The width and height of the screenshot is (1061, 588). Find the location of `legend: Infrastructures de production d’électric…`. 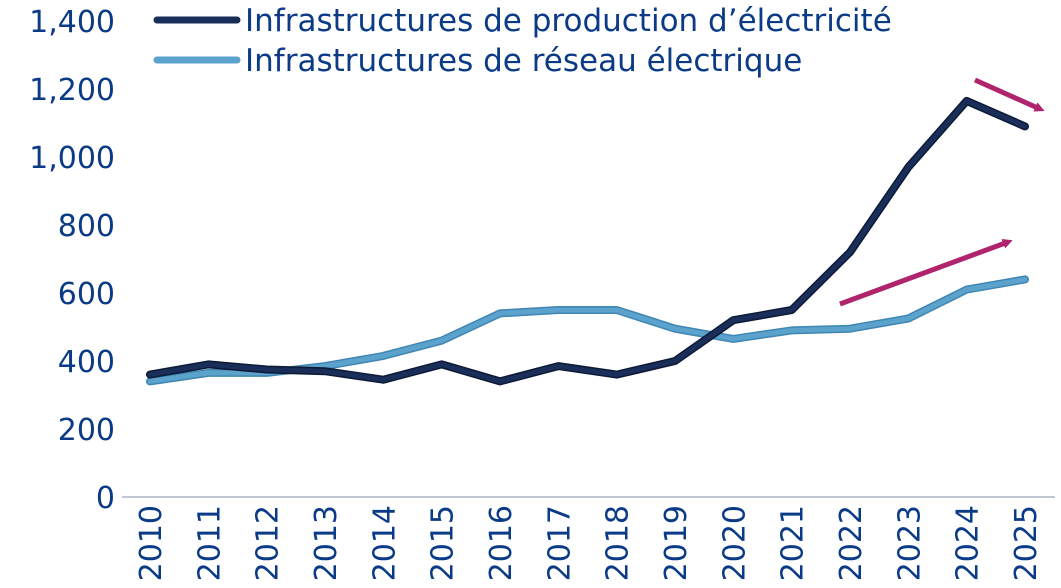

legend: Infrastructures de production d’électric… is located at coordinates (522, 41).